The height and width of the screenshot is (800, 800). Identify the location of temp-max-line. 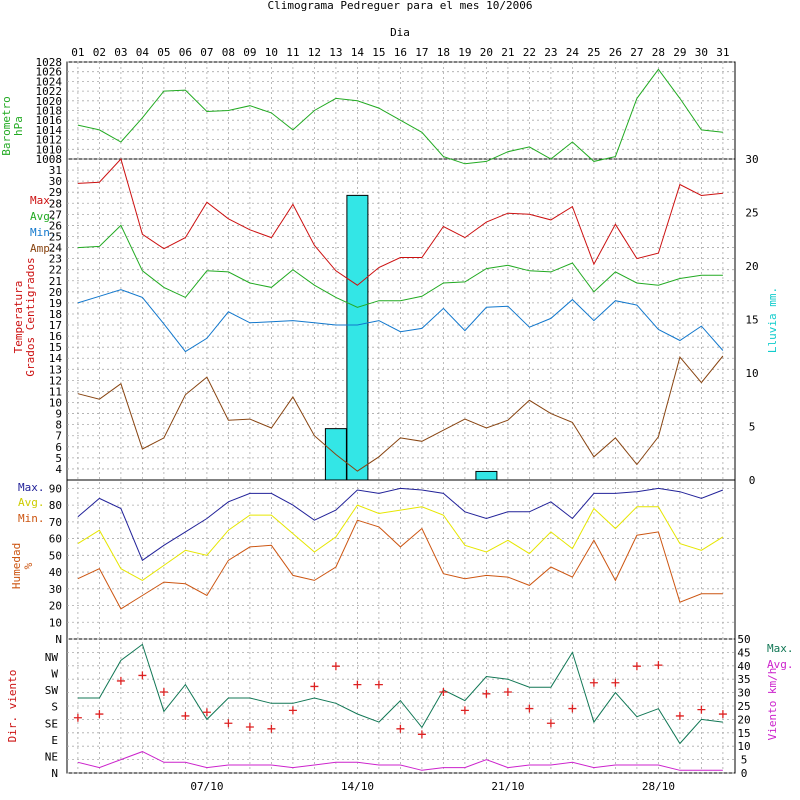
(400, 222).